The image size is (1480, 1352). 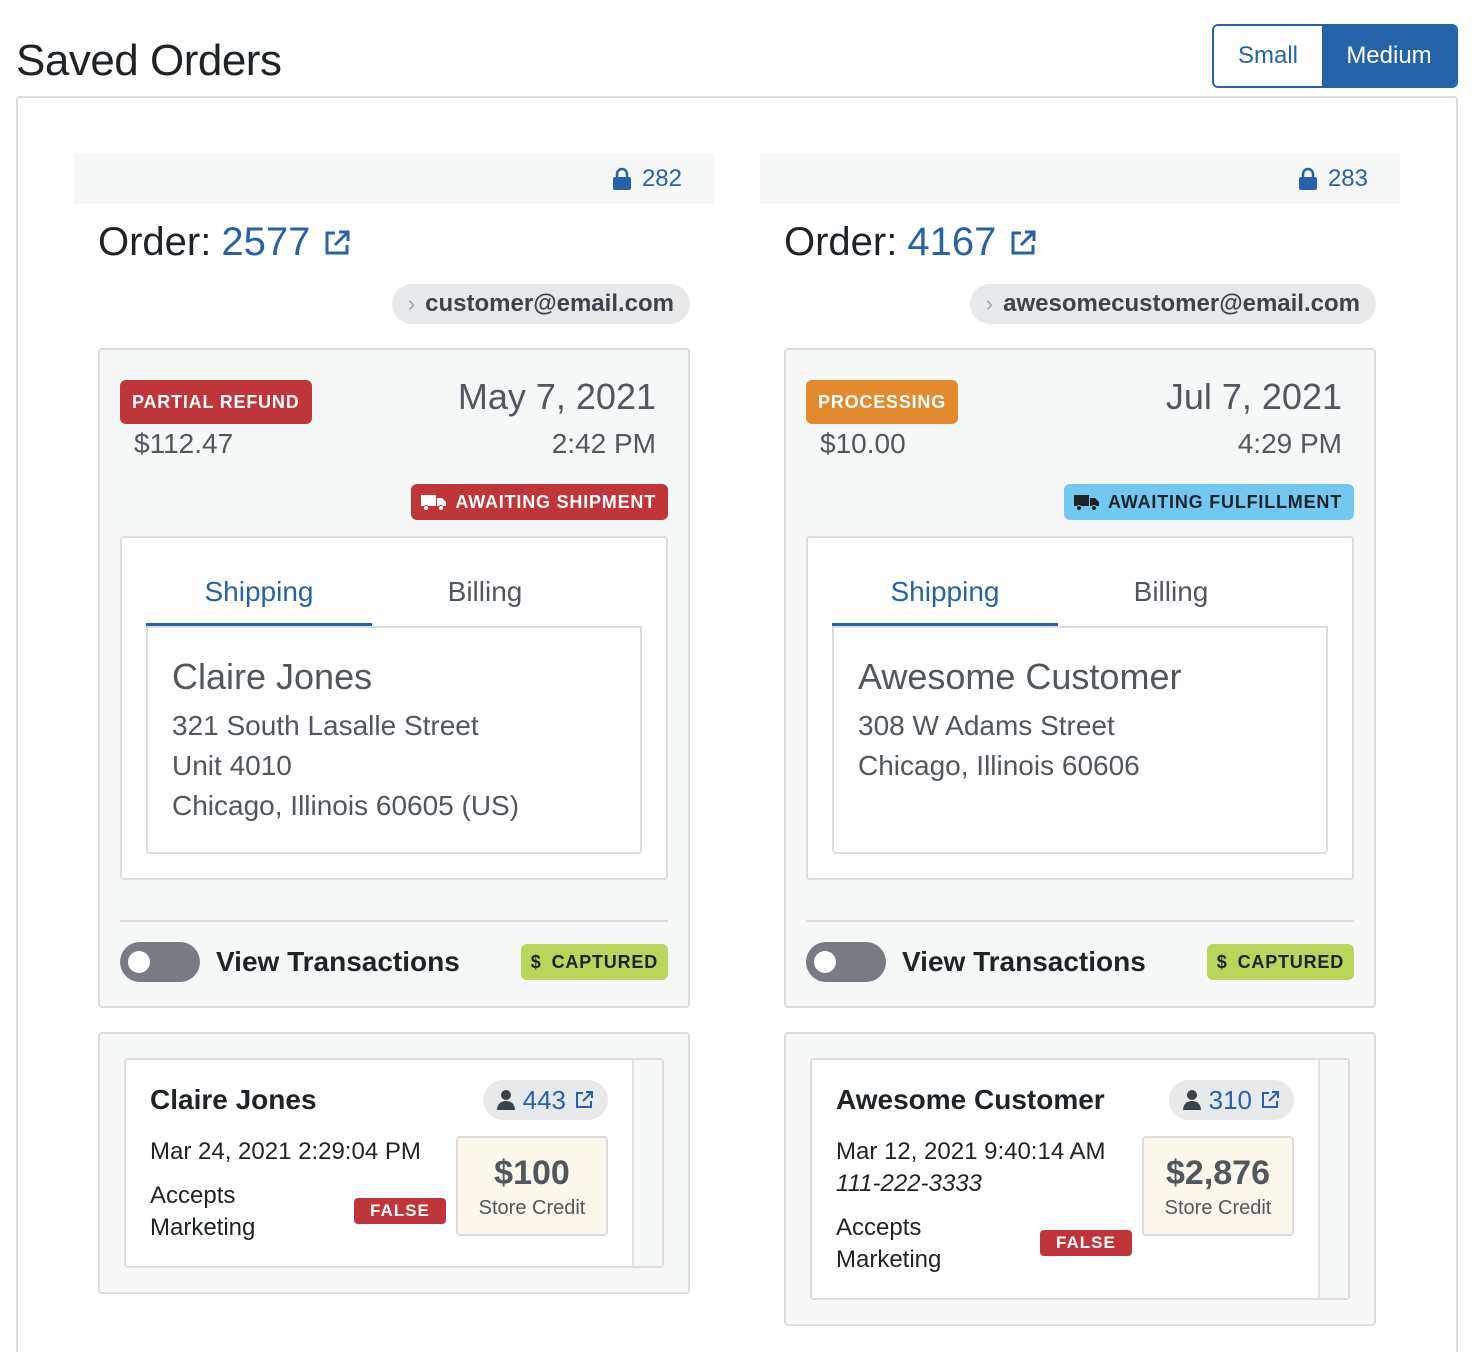 I want to click on order-link: 4167, so click(x=972, y=242).